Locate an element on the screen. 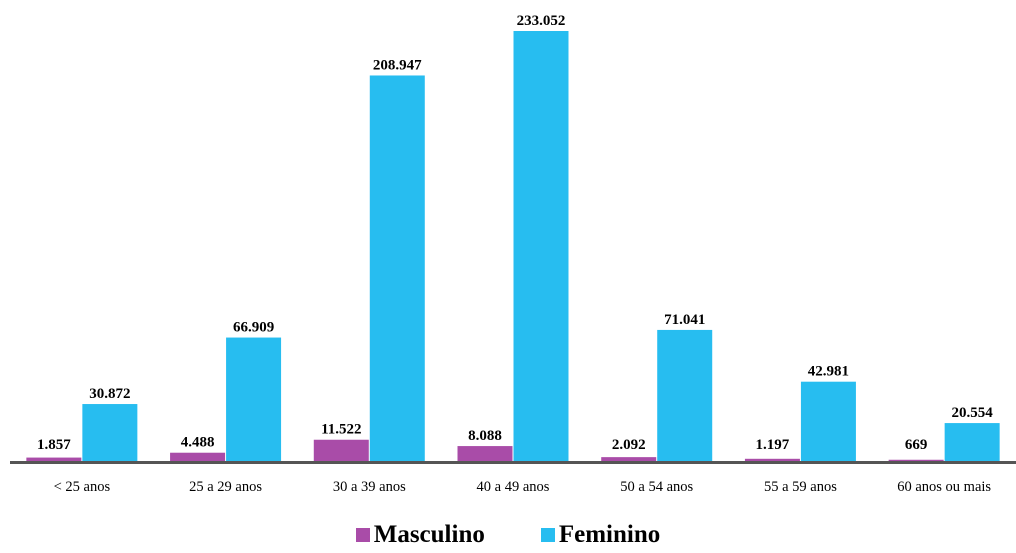 The height and width of the screenshot is (553, 1016). value-label-feminino-6: 20.554 is located at coordinates (973, 413).